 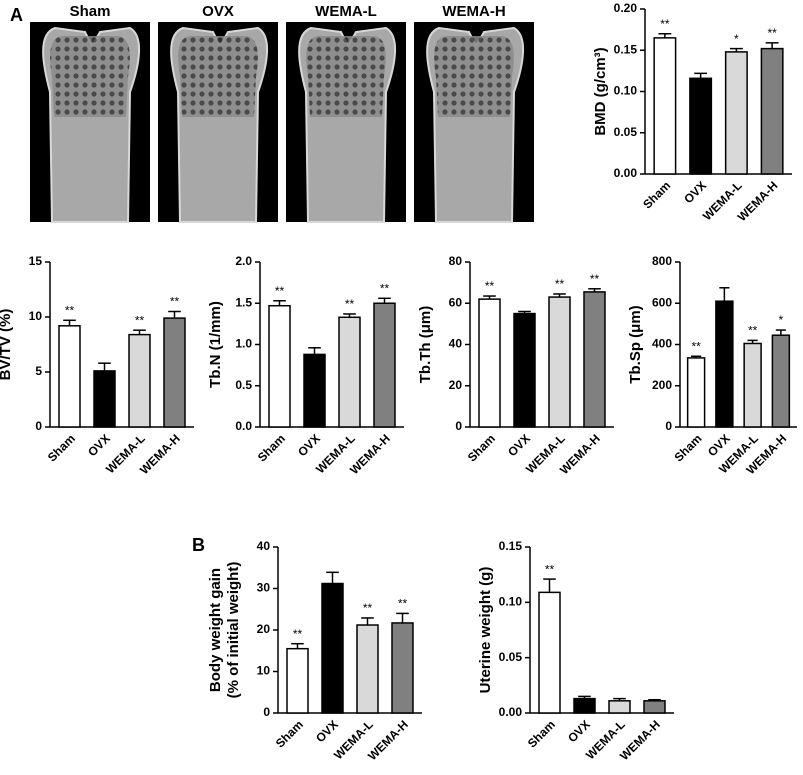 What do you see at coordinates (38, 371) in the screenshot?
I see `y-tick-label: 5` at bounding box center [38, 371].